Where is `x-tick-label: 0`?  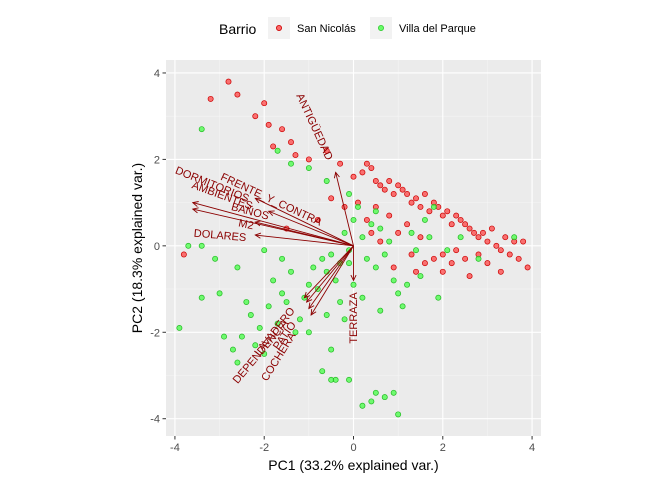
x-tick-label: 0 is located at coordinates (353, 448).